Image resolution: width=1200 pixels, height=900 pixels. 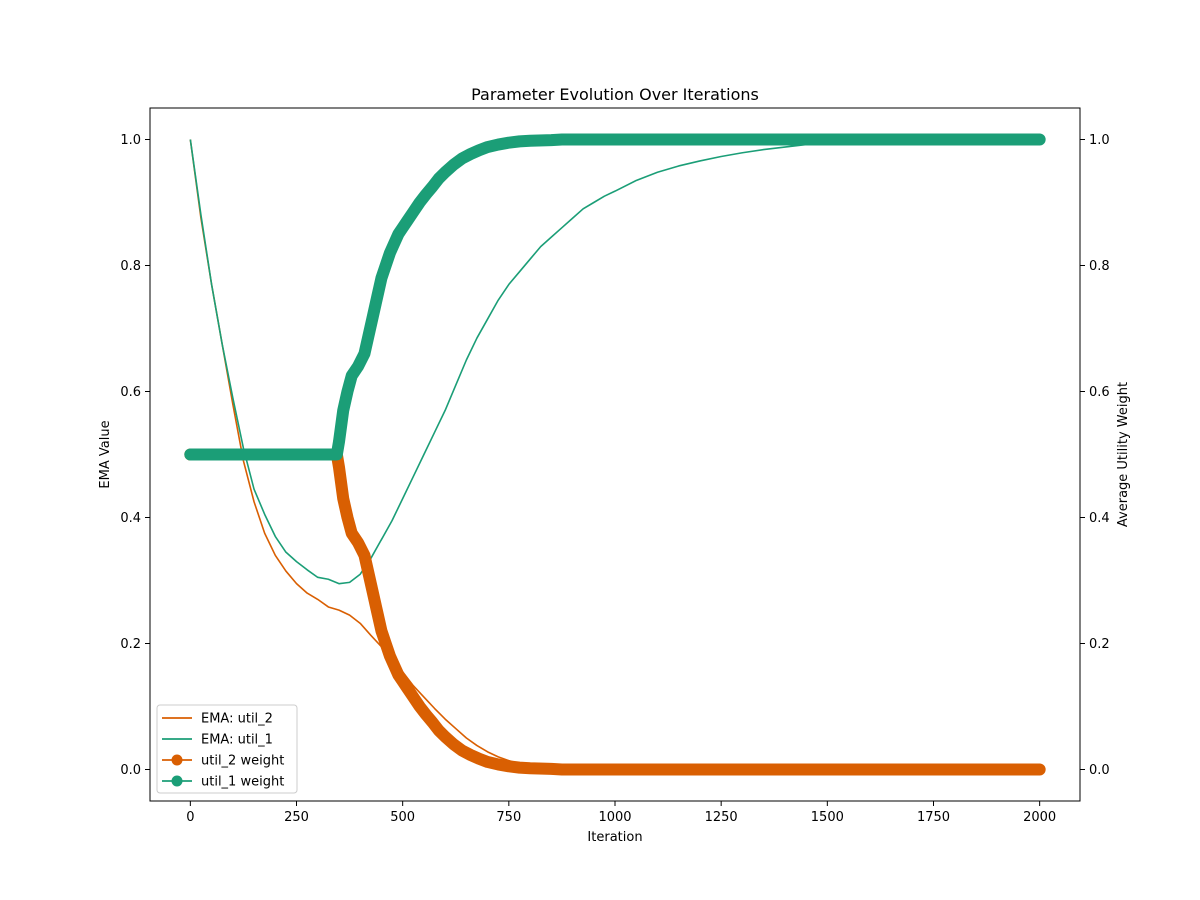 I want to click on x-tick-label: 0, so click(x=190, y=817).